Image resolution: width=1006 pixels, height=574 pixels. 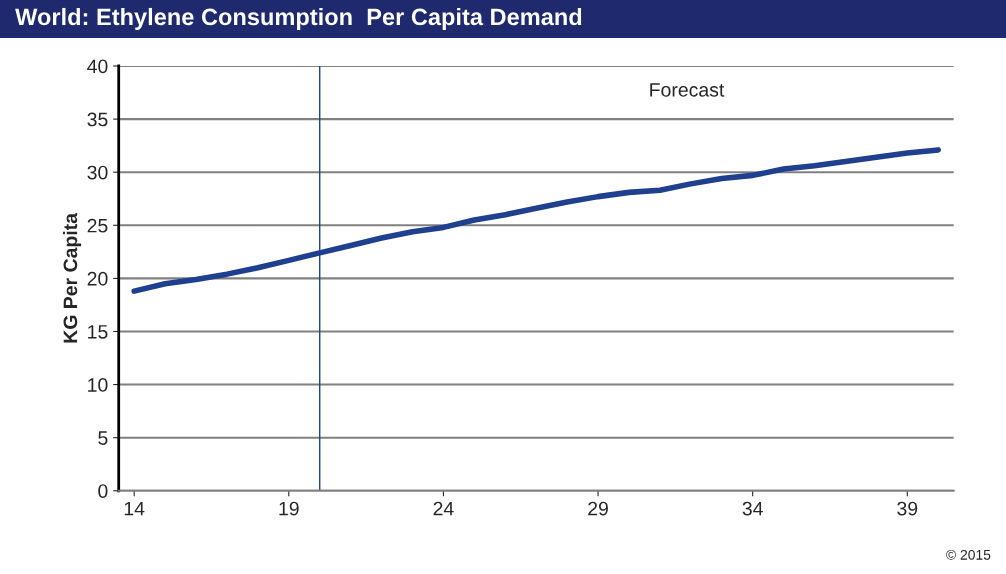 What do you see at coordinates (298, 18) in the screenshot?
I see `chart-title: World: Ethylene Consumption Per Capita Demand` at bounding box center [298, 18].